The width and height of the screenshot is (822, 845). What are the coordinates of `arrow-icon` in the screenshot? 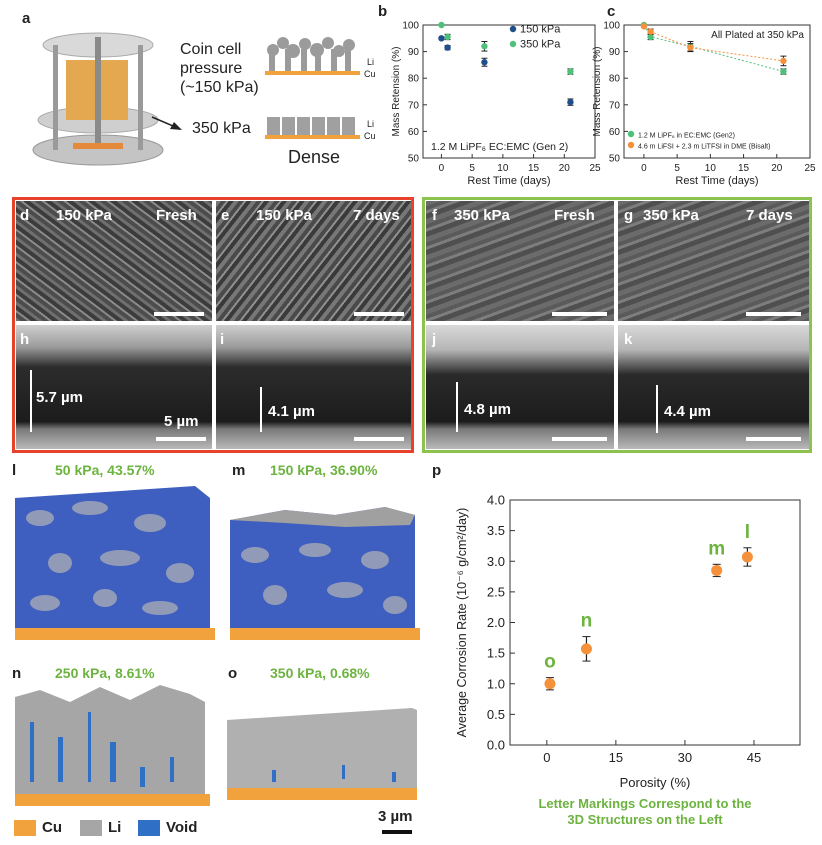 It's located at (166, 123).